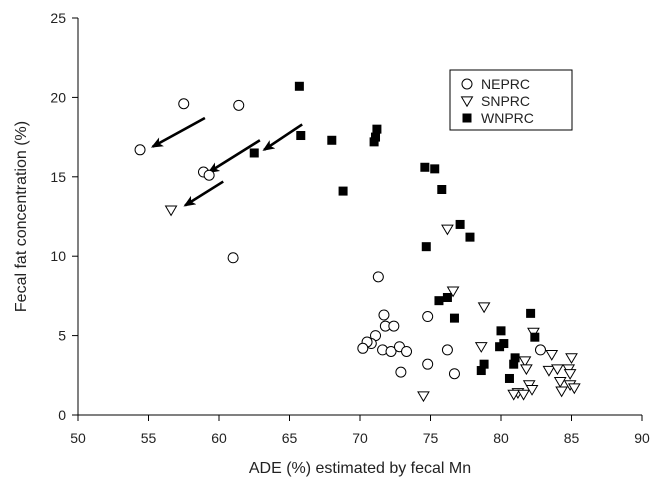 The image size is (650, 481). I want to click on y-tick-label: 15, so click(58, 177).